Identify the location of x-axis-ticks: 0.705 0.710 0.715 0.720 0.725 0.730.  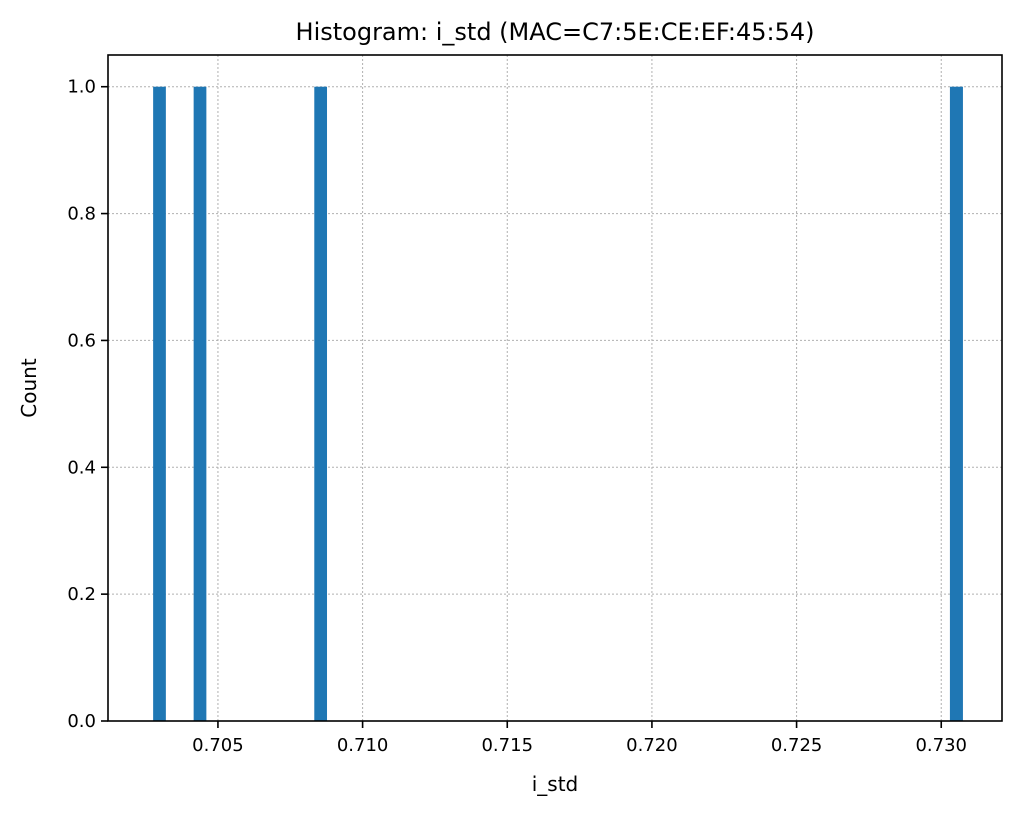
(579, 738).